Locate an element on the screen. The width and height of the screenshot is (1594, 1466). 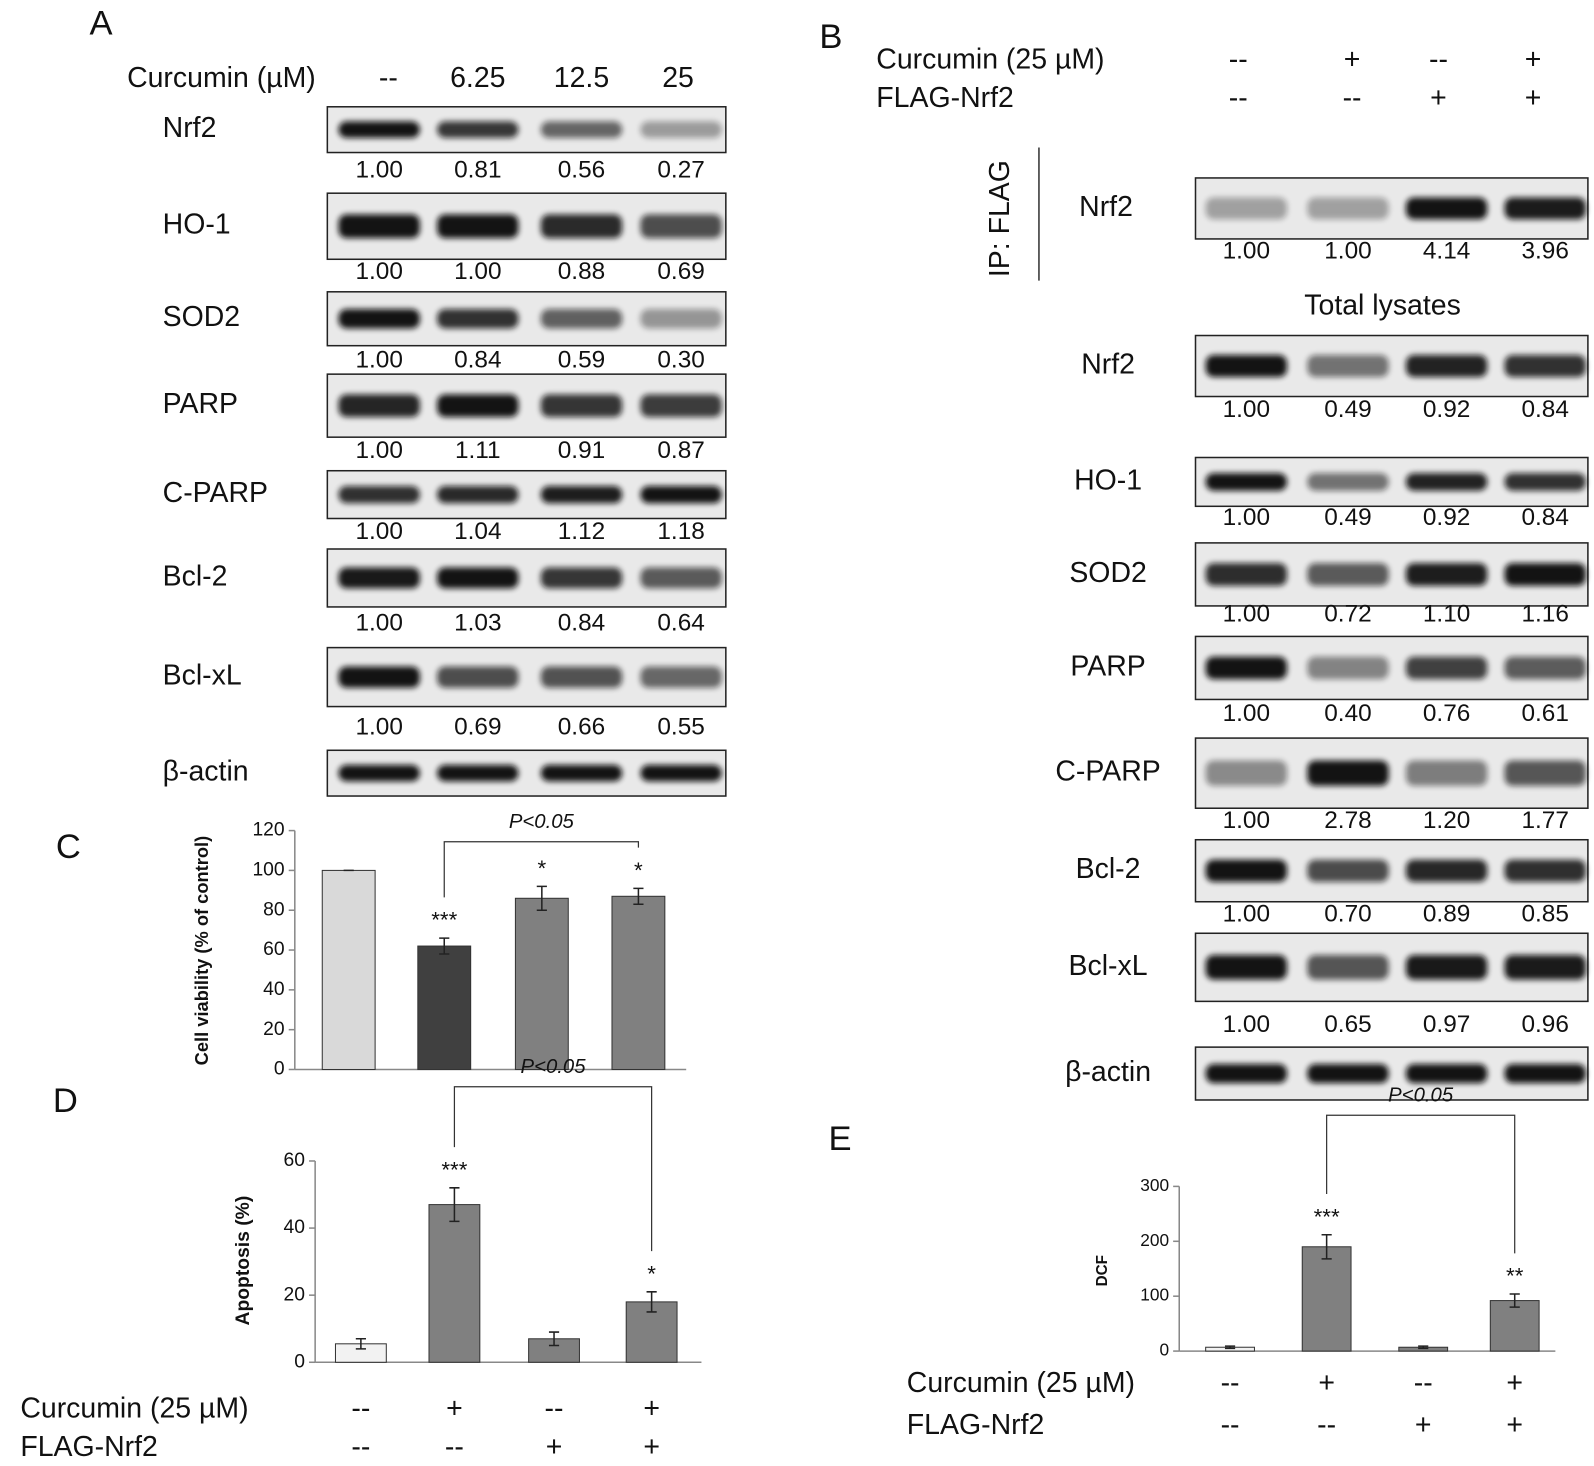
density-value: 0.69 is located at coordinates (680, 271).